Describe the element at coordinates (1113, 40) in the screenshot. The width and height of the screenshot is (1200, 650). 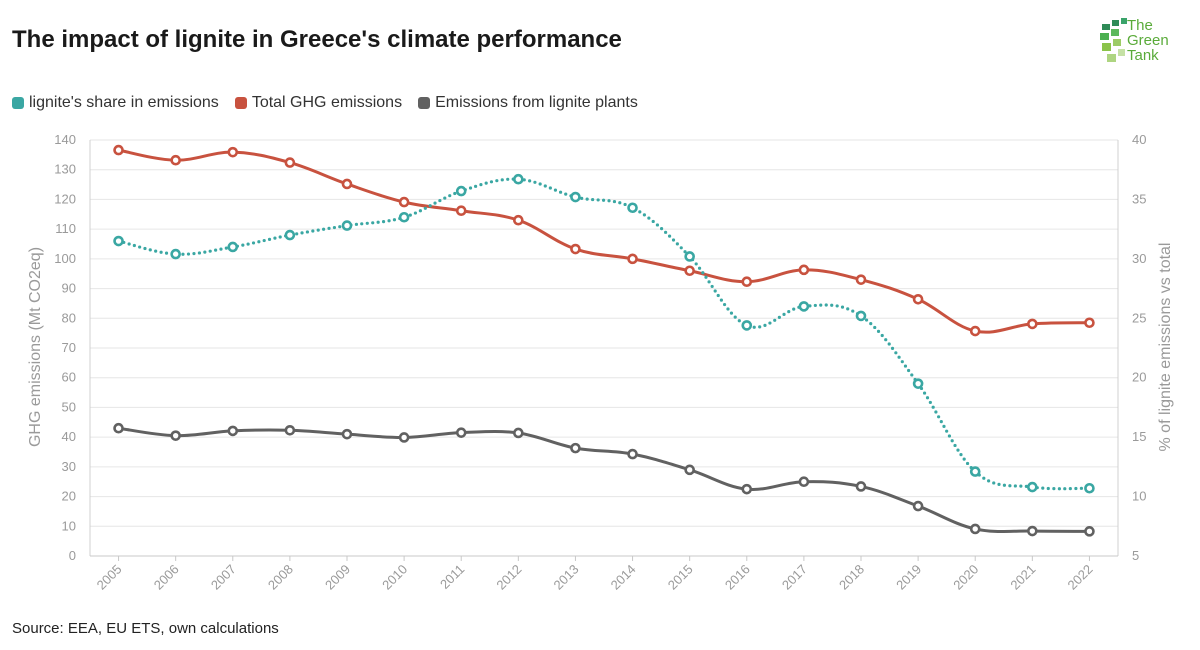
I see `logo-icon` at that location.